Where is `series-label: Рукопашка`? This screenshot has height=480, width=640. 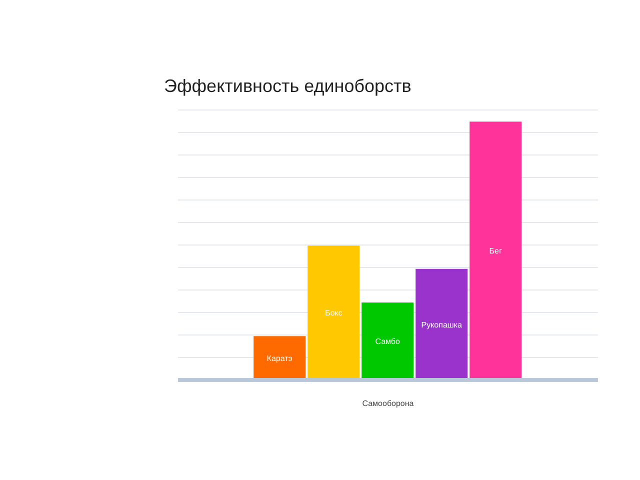 series-label: Рукопашка is located at coordinates (441, 325).